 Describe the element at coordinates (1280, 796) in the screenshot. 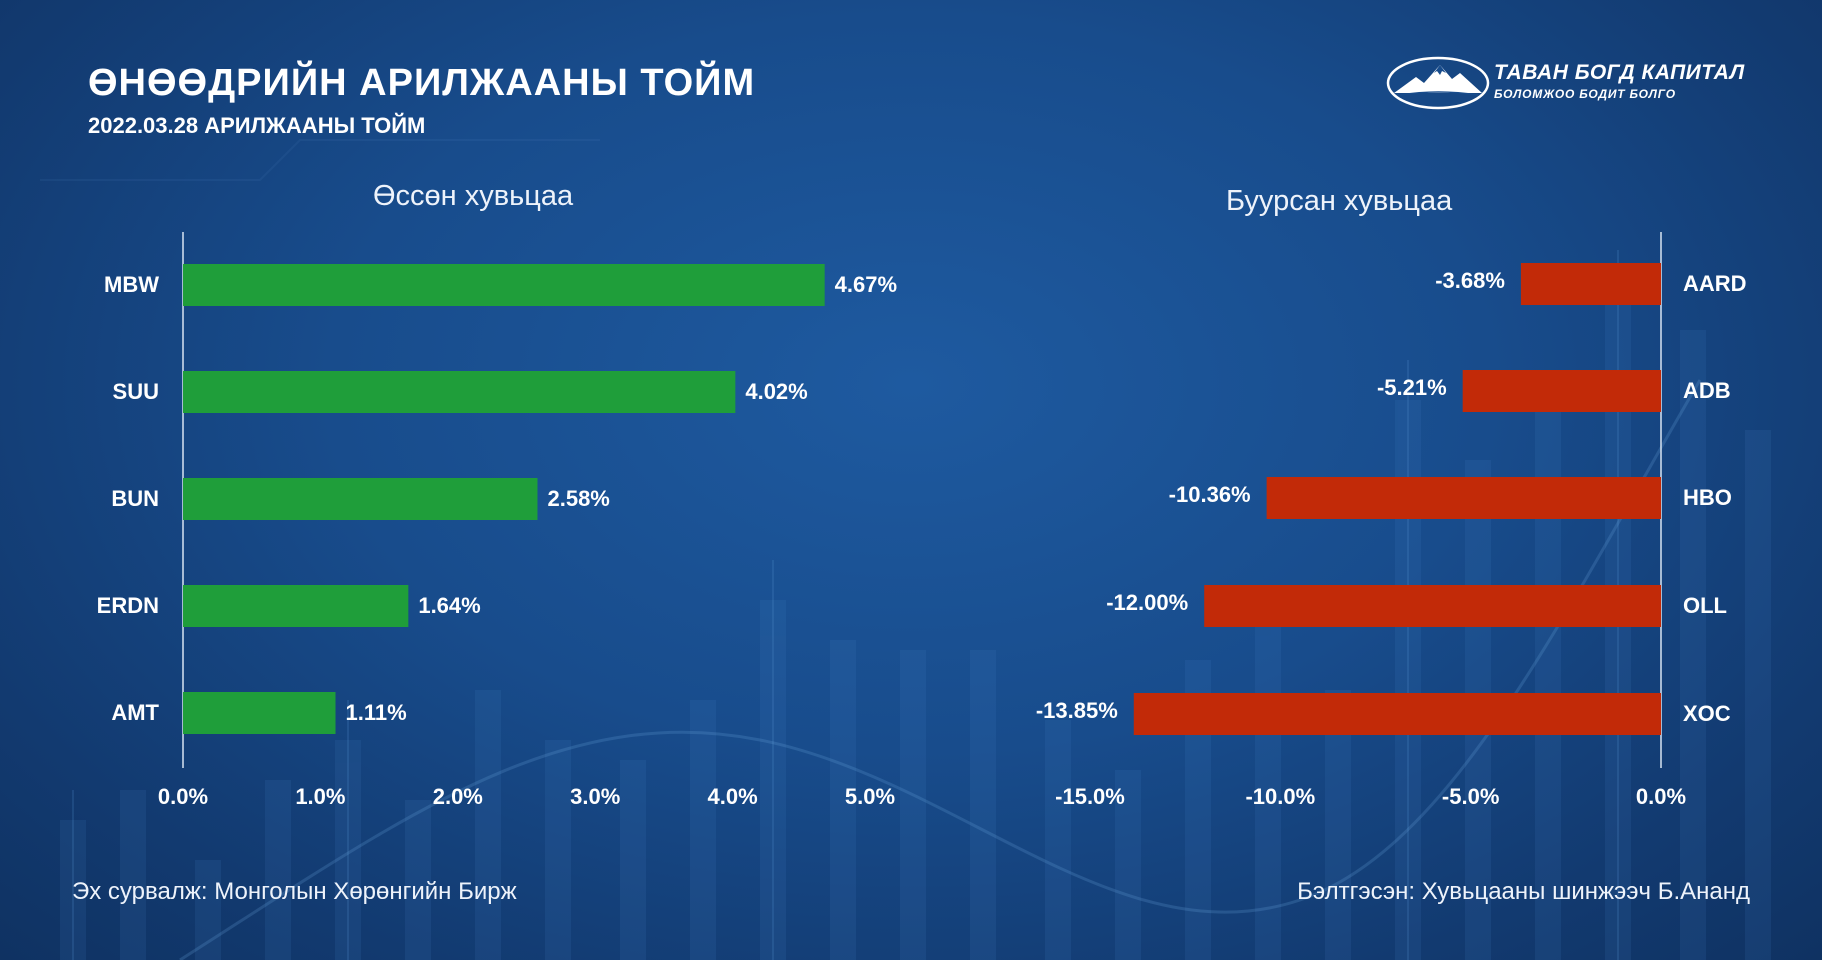

I see `losers-x-tick-label: -10.0%` at that location.